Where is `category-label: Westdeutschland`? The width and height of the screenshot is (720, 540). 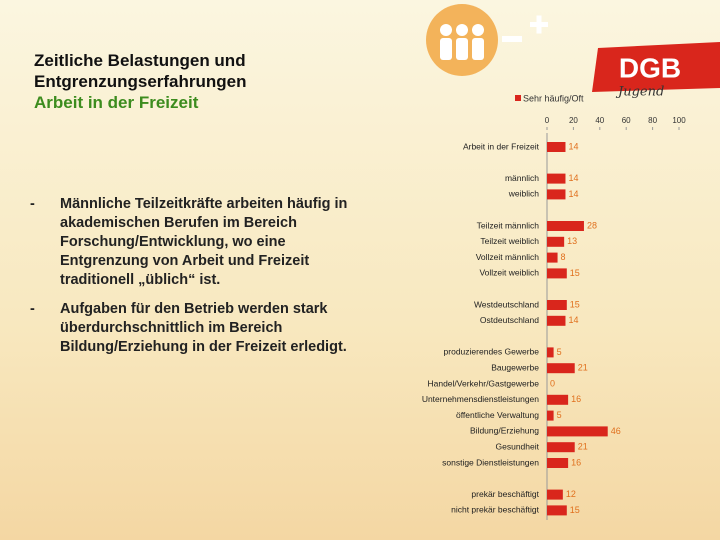 category-label: Westdeutschland is located at coordinates (506, 304).